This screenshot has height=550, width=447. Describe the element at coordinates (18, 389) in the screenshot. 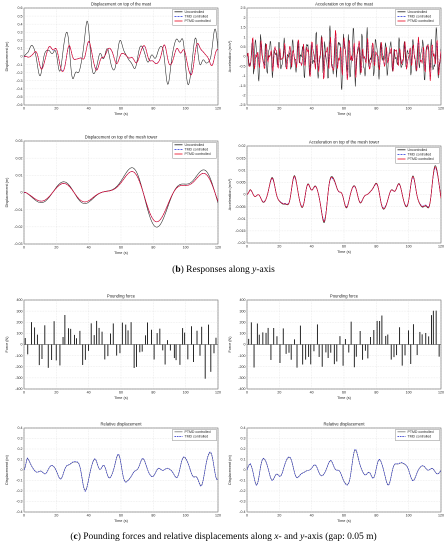

I see `y-tick-label: -400` at that location.